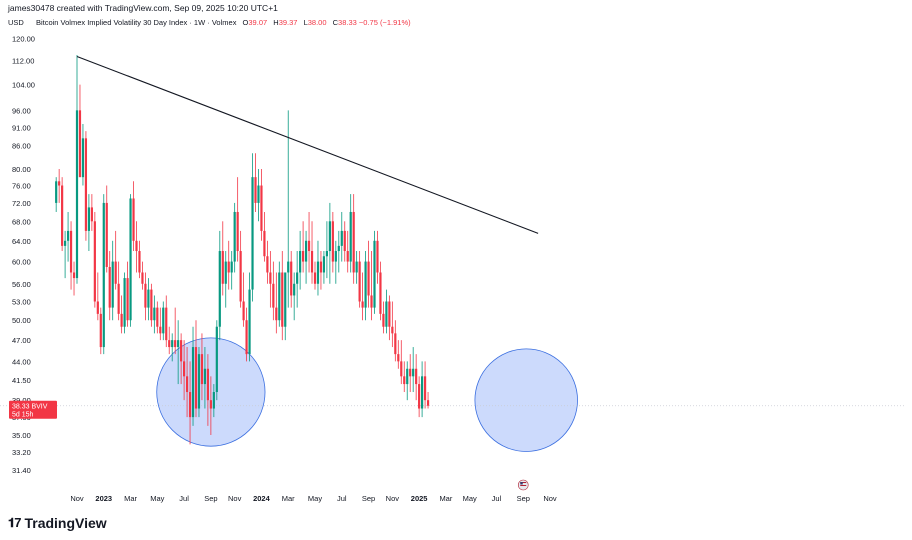 This screenshot has height=540, width=912. I want to click on y-tick-label: 60.00, so click(21, 262).